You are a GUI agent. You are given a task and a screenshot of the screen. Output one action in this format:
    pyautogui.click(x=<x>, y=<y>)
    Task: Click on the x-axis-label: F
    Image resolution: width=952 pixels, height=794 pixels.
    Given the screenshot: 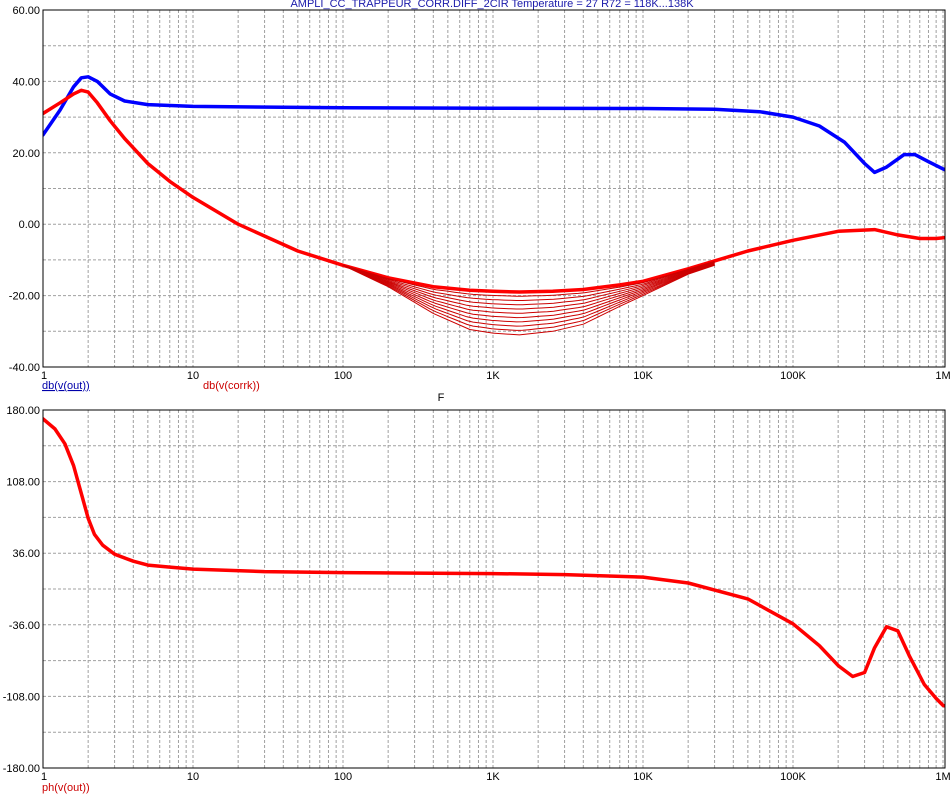 What is the action you would take?
    pyautogui.click(x=441, y=398)
    